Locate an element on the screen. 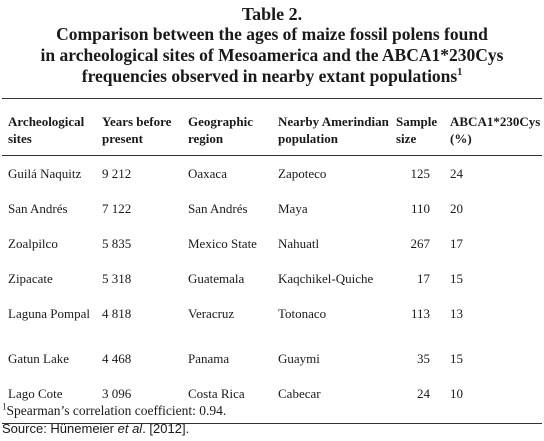  cell-sample-size: 110 is located at coordinates (420, 208).